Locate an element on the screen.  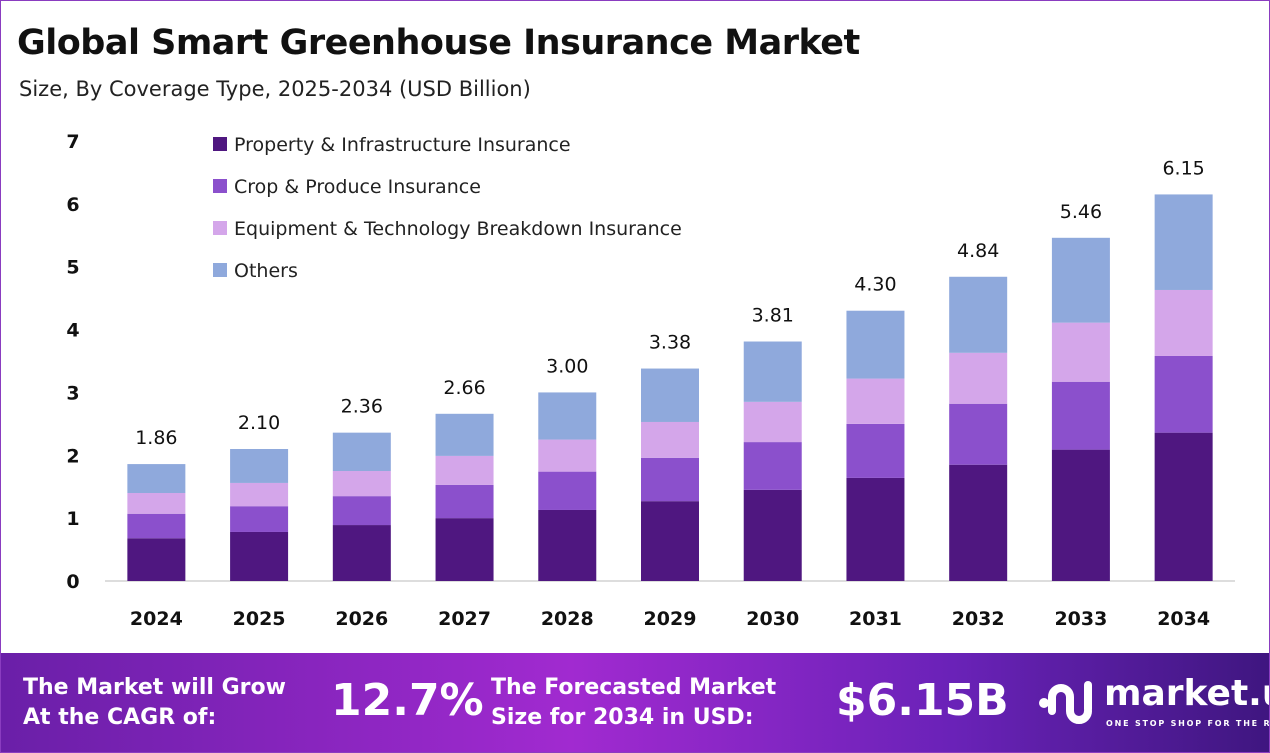
total-data-label: 3.38 is located at coordinates (670, 343).